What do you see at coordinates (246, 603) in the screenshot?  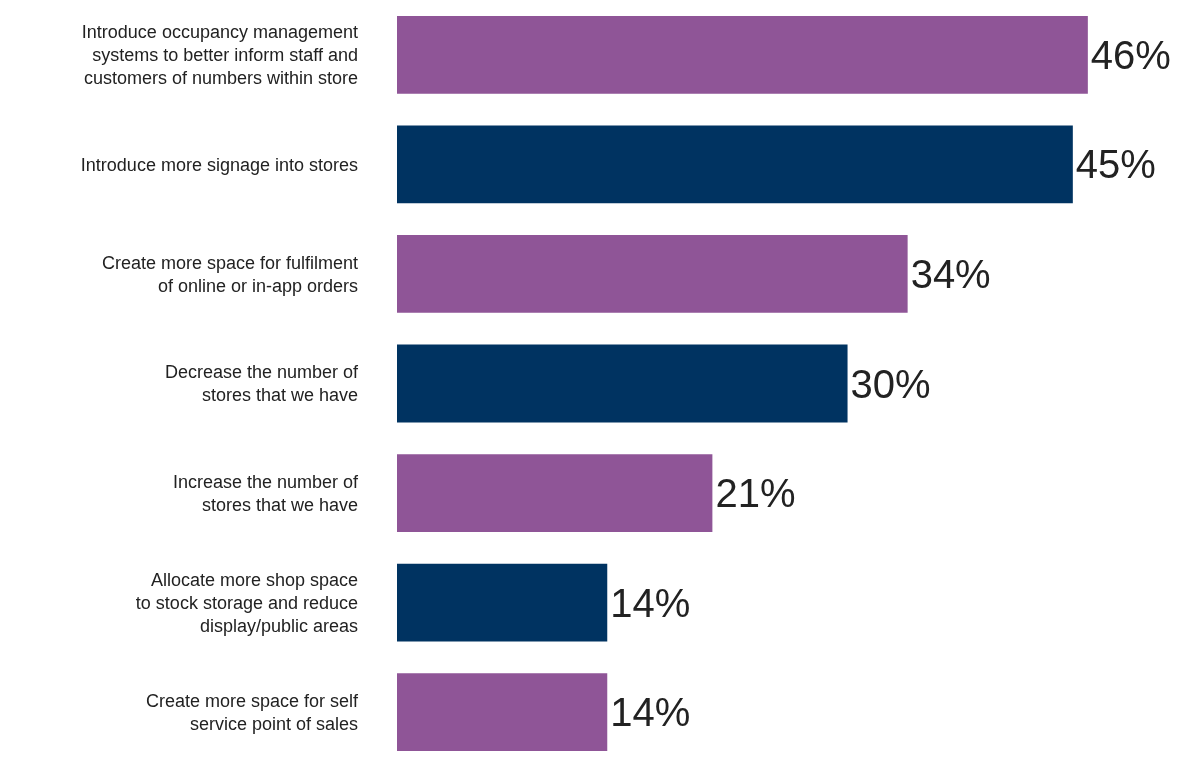 I see `y-tick-label: Allocate more shop space to stock storage and reduce display/public areas` at bounding box center [246, 603].